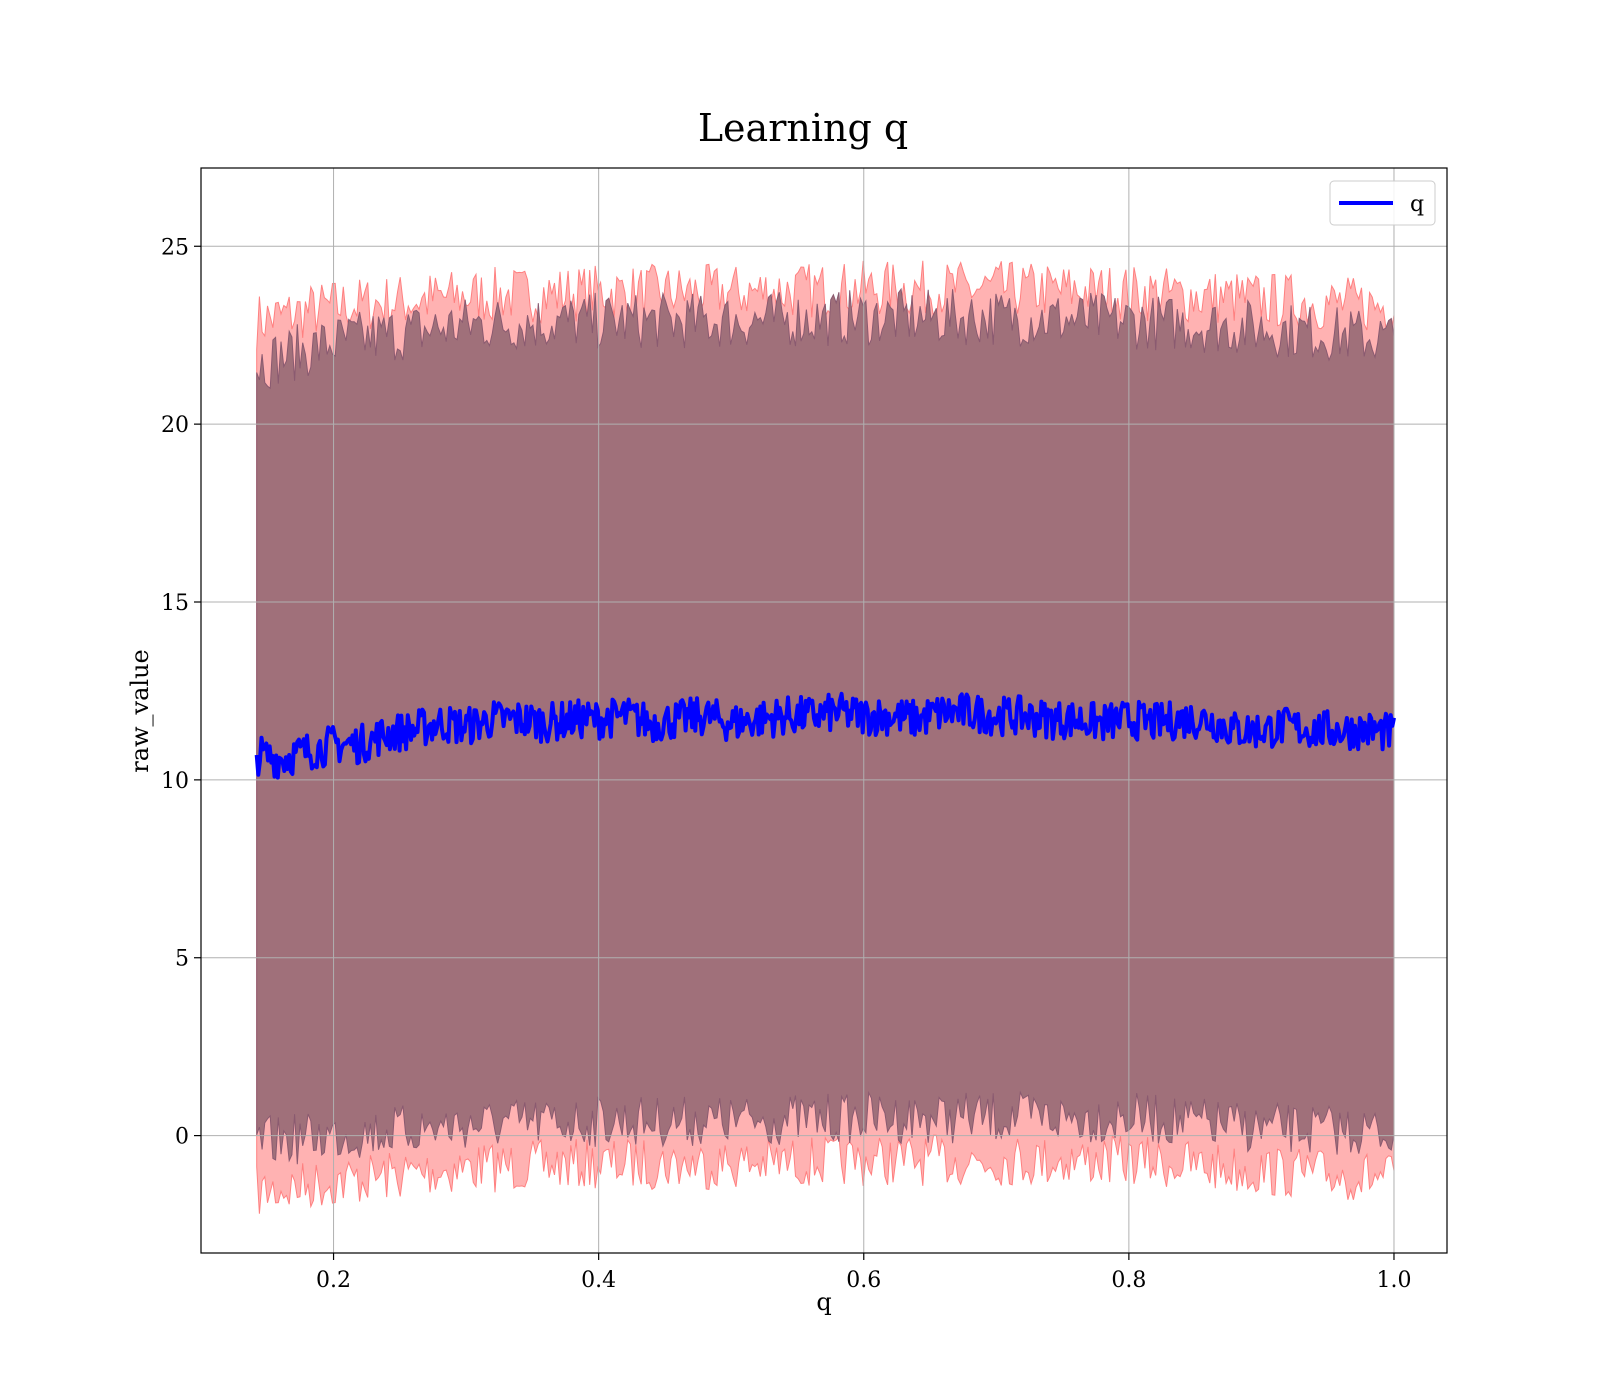 This screenshot has height=1400, width=1600. I want to click on y-tick-label: 20, so click(175, 425).